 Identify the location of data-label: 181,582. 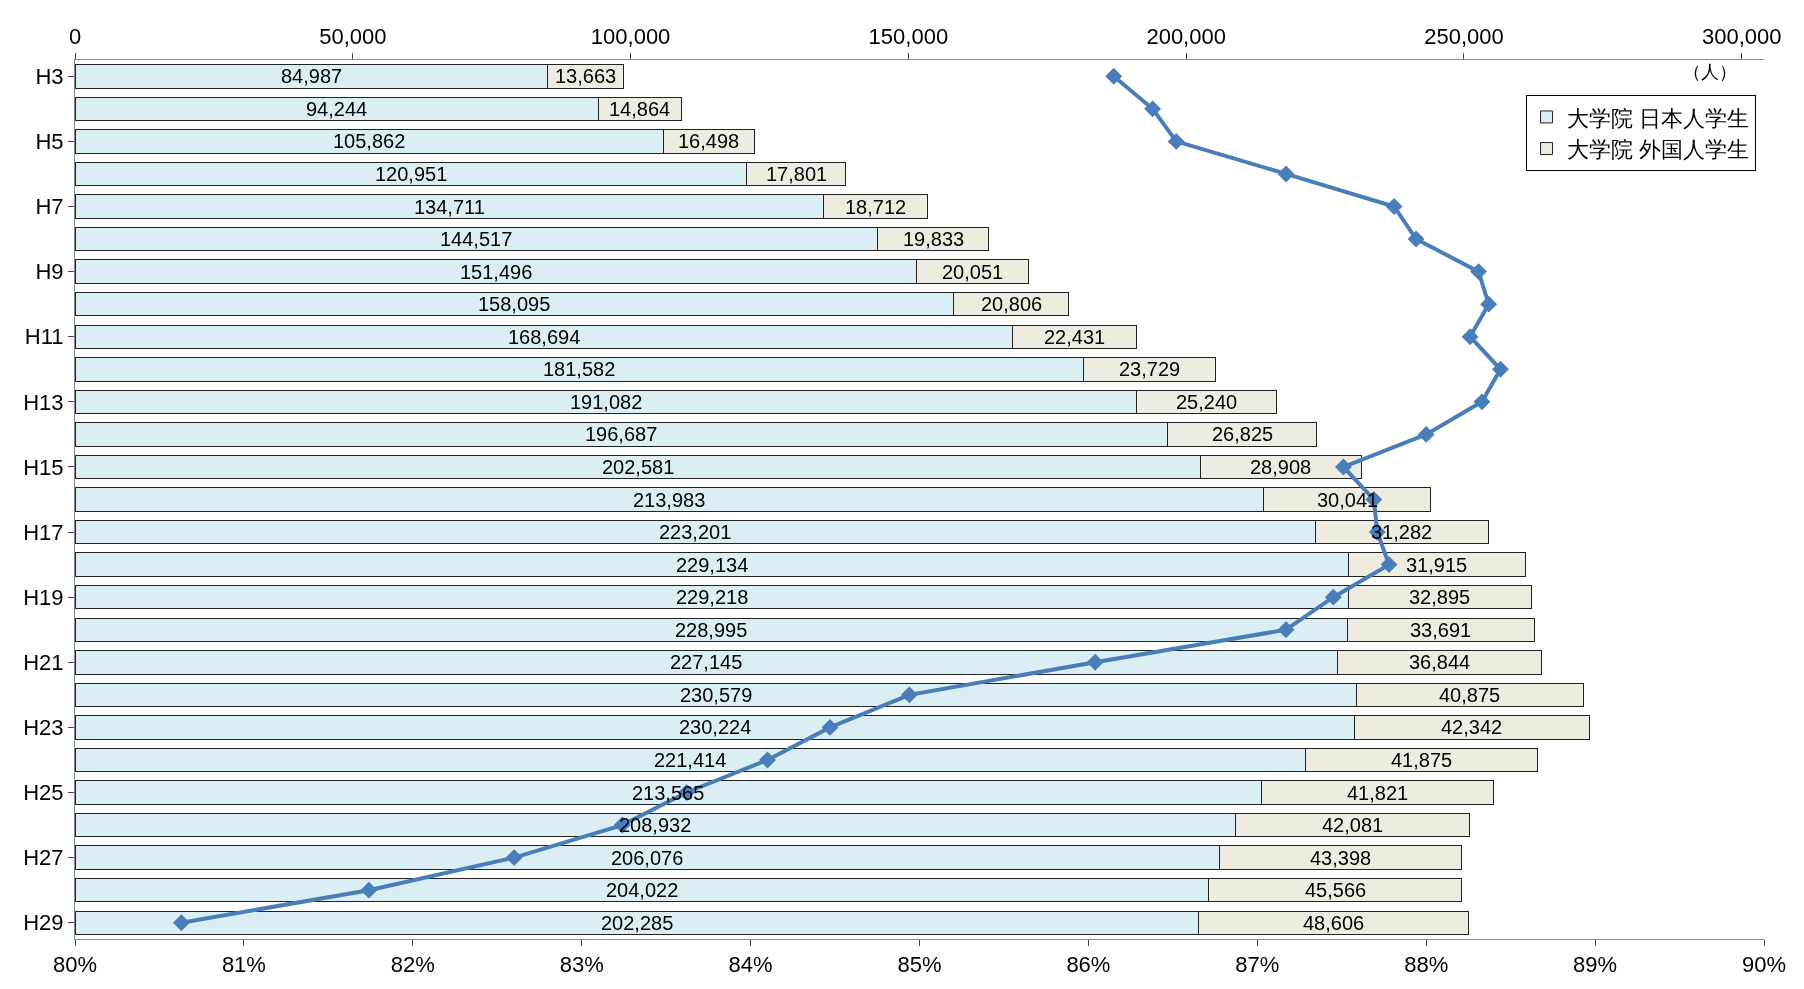
(579, 369).